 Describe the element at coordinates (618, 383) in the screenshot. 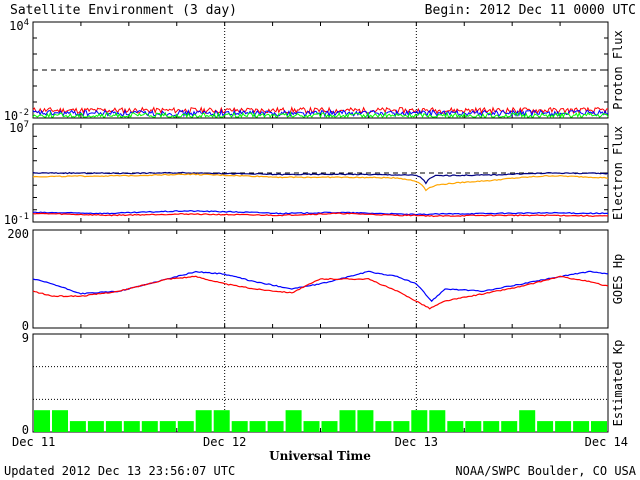

I see `y-axis-label: Estimated Kp` at that location.